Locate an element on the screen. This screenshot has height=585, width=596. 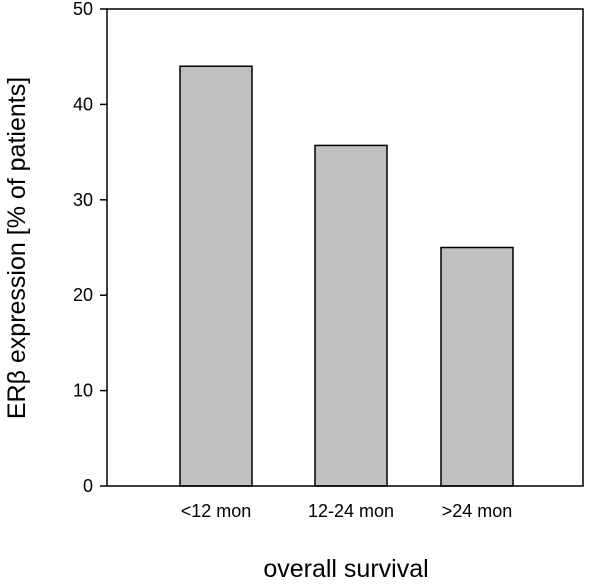
y-tick-label: 0 is located at coordinates (88, 486).